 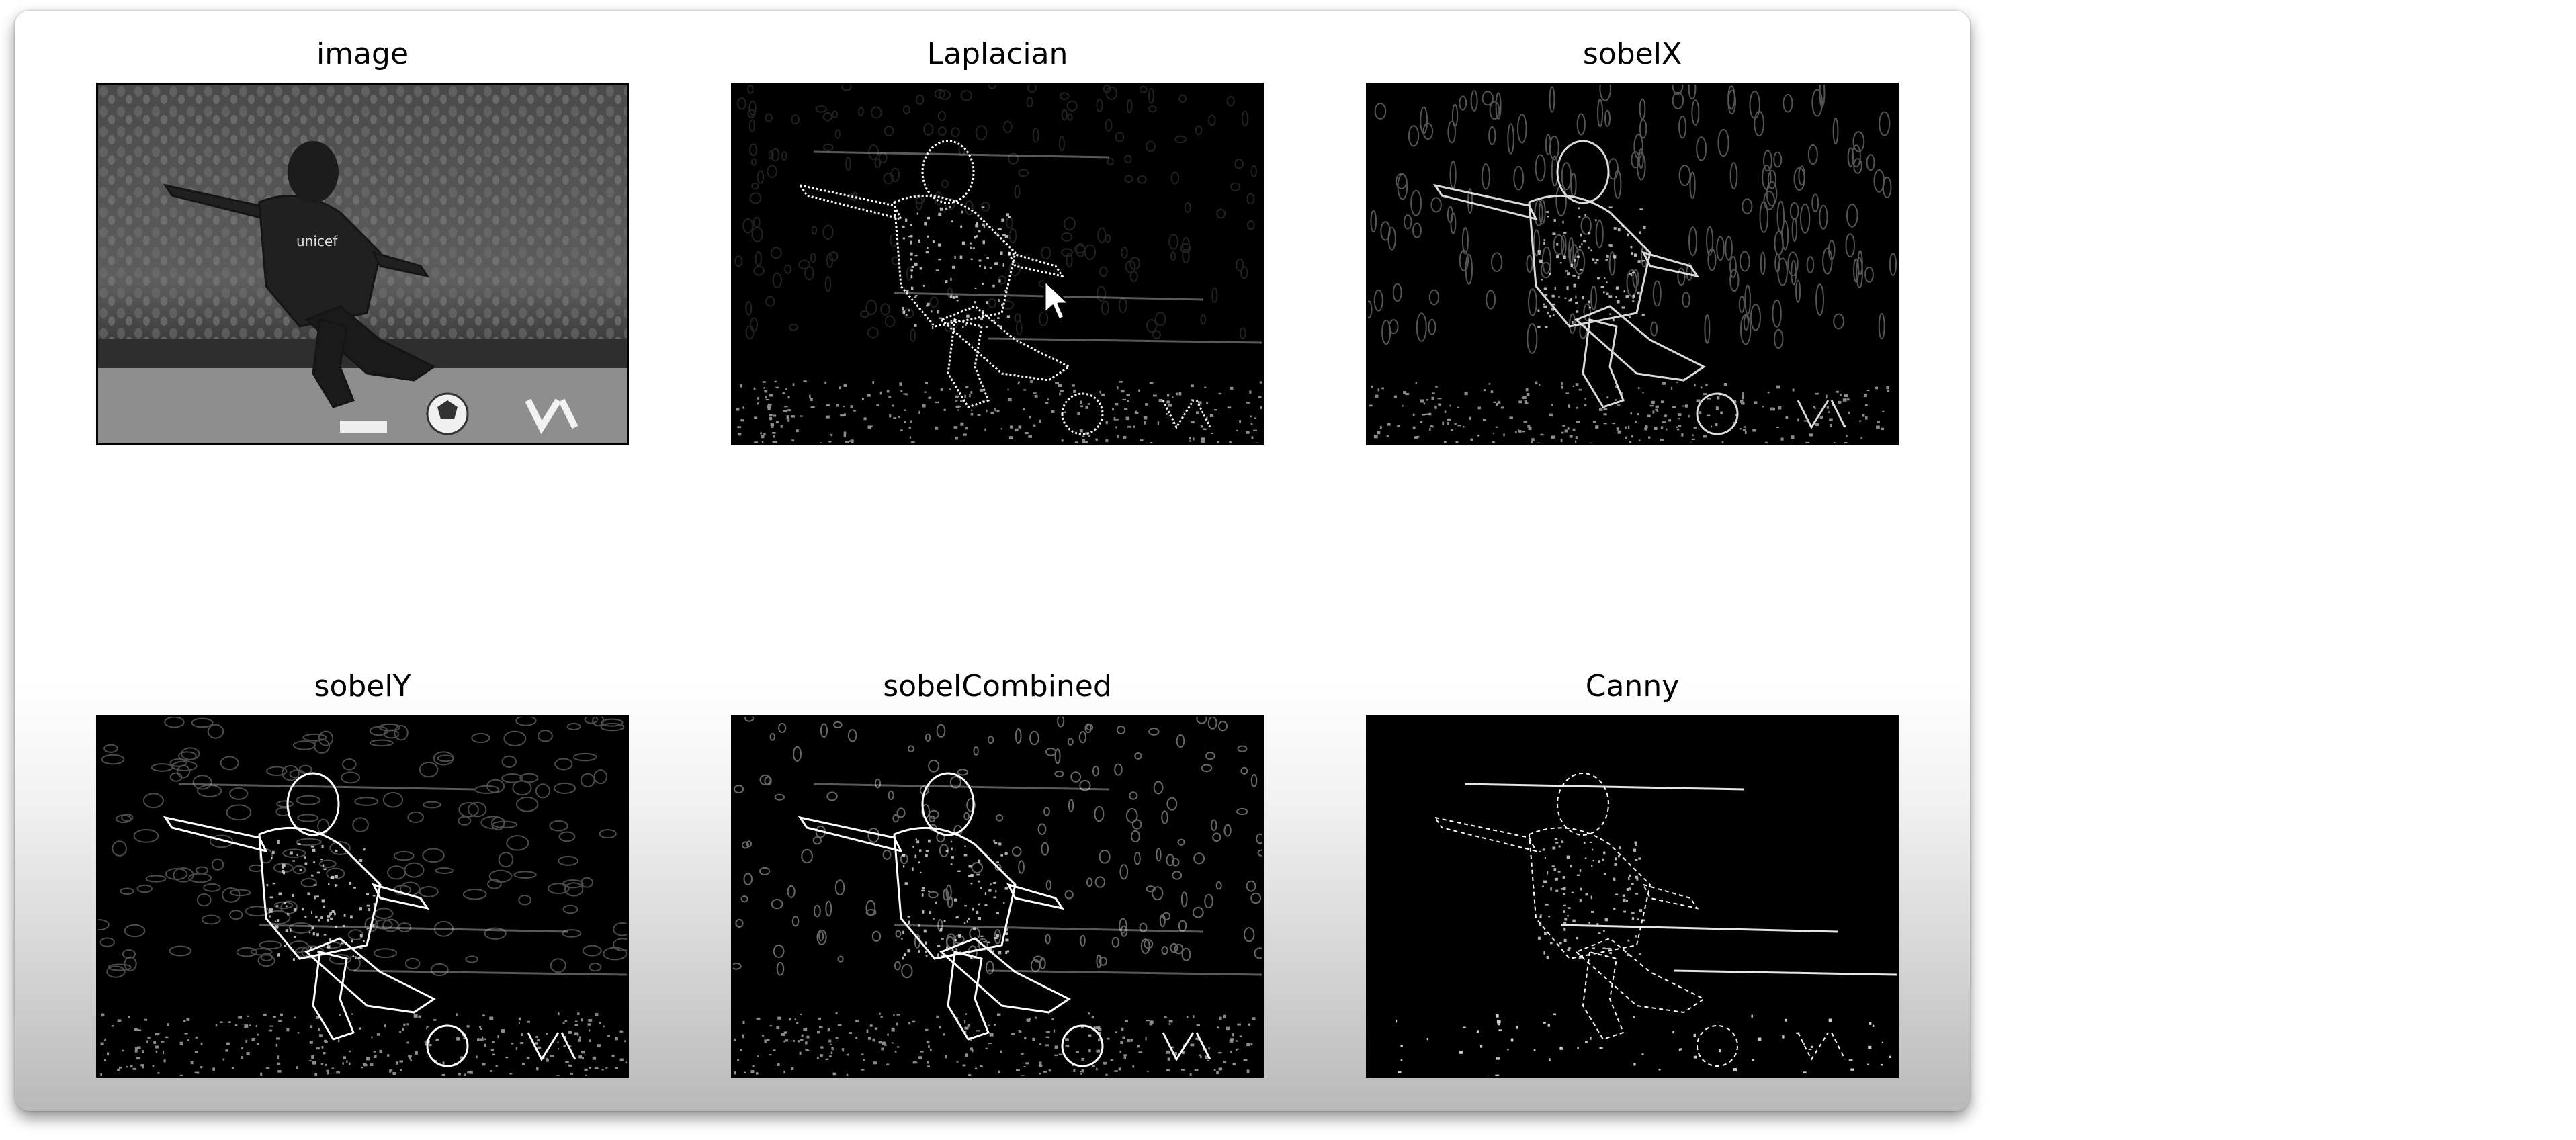 I want to click on image-panel-laplacian, so click(x=997, y=264).